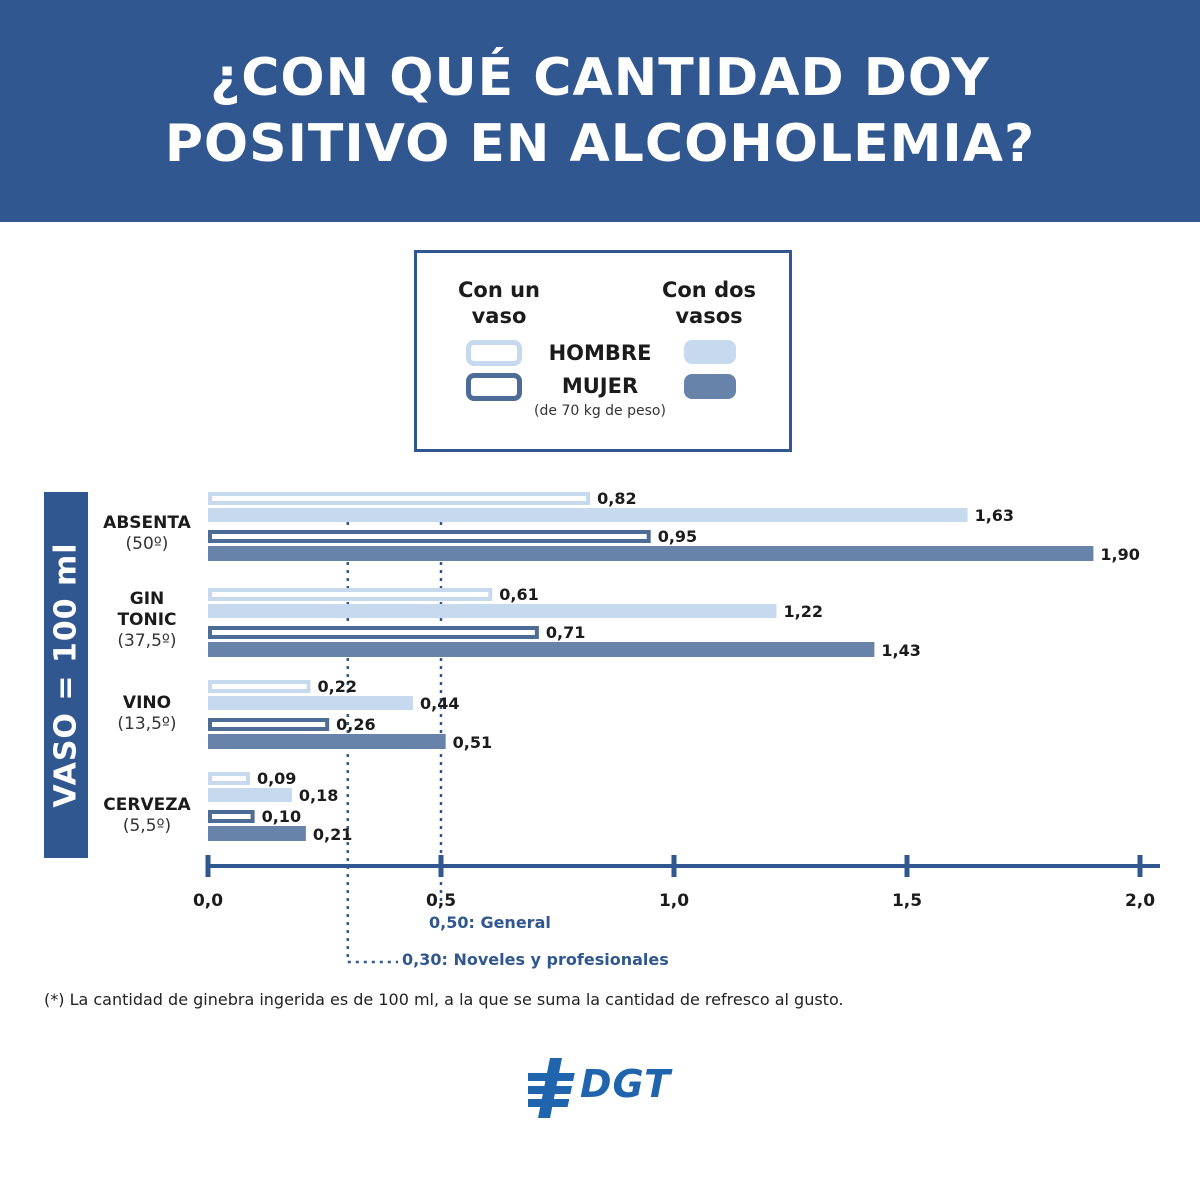 This screenshot has height=1181, width=1200. Describe the element at coordinates (494, 387) in the screenshot. I see `legend-woman-one-swatch` at that location.